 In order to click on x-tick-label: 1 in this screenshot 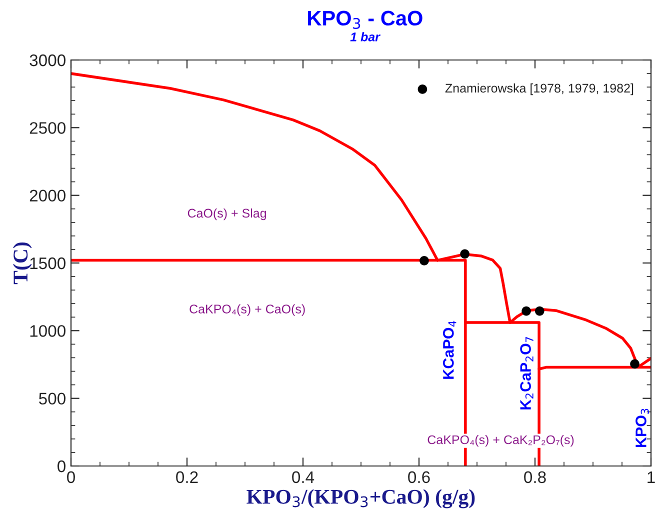, I will do `click(651, 477)`.